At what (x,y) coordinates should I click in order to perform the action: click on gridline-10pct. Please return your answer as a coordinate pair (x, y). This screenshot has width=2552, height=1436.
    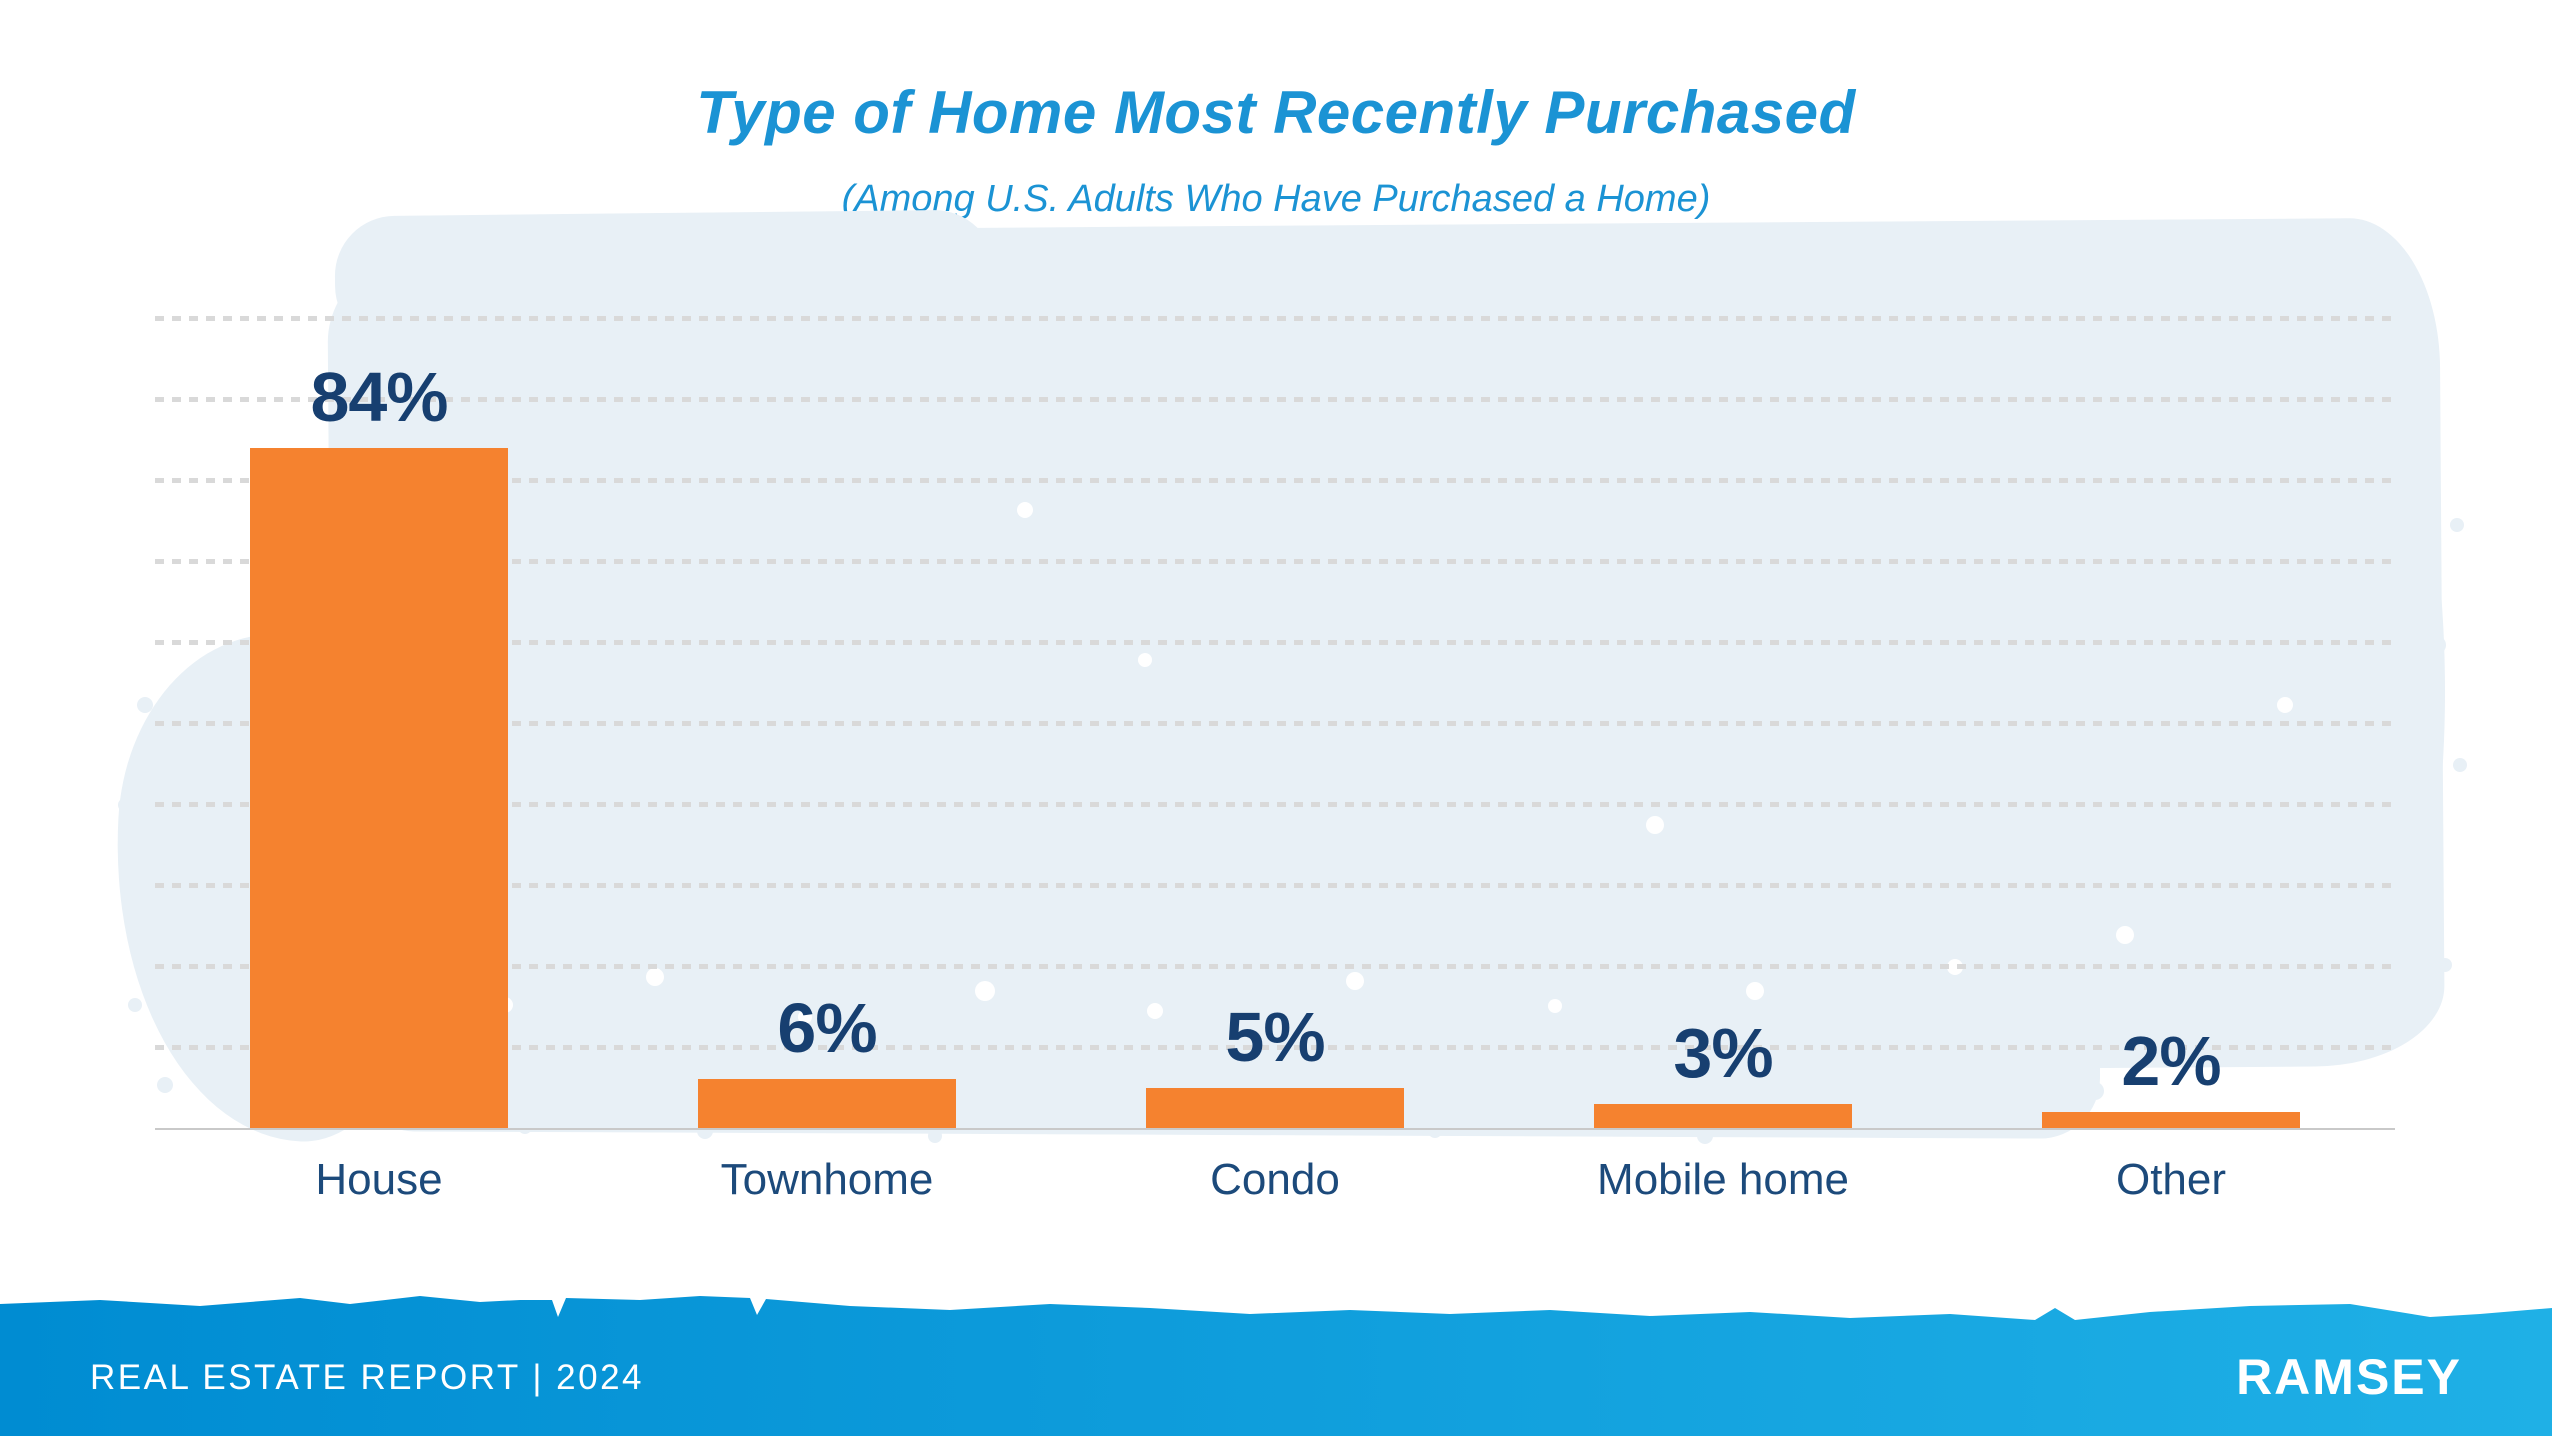
    Looking at the image, I should click on (1275, 1047).